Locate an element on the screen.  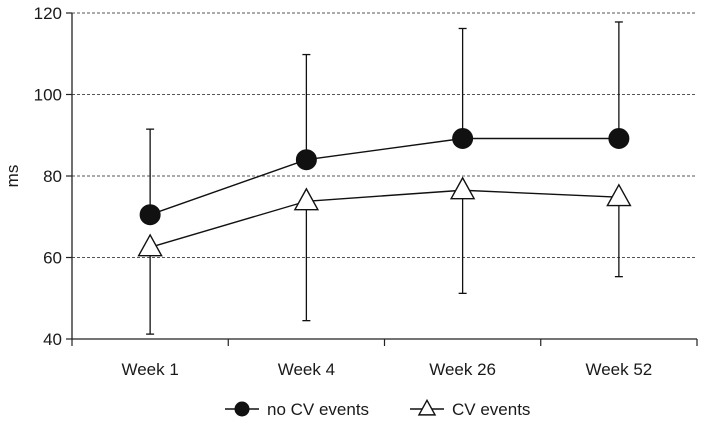
y-tick-label: 40 is located at coordinates (52, 339).